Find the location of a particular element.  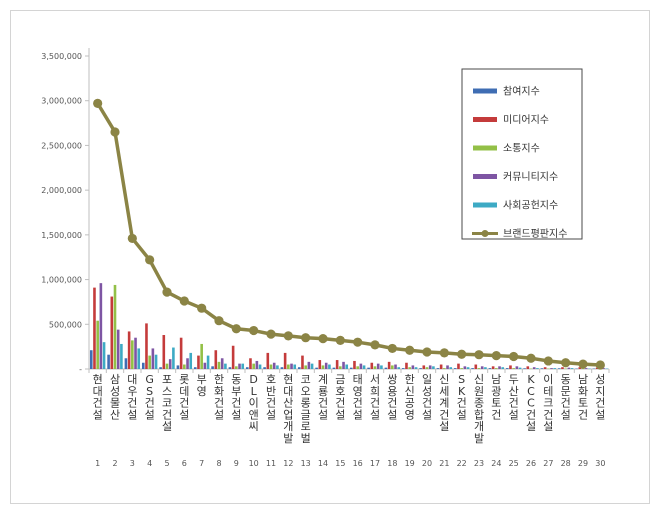

rank-label-23: 23 is located at coordinates (479, 463).